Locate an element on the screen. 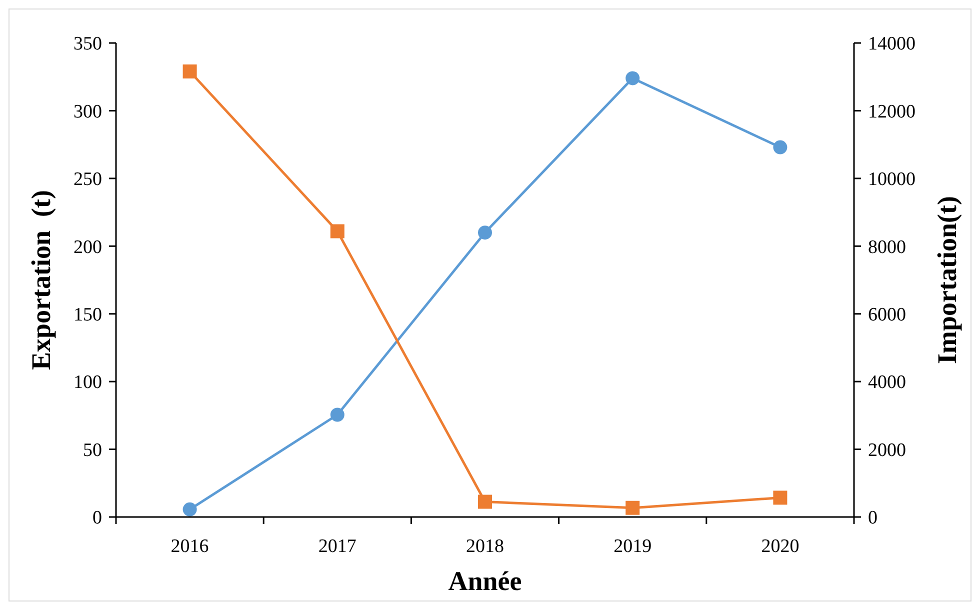 The image size is (980, 610). y2-tick-label: 8000 is located at coordinates (887, 247).